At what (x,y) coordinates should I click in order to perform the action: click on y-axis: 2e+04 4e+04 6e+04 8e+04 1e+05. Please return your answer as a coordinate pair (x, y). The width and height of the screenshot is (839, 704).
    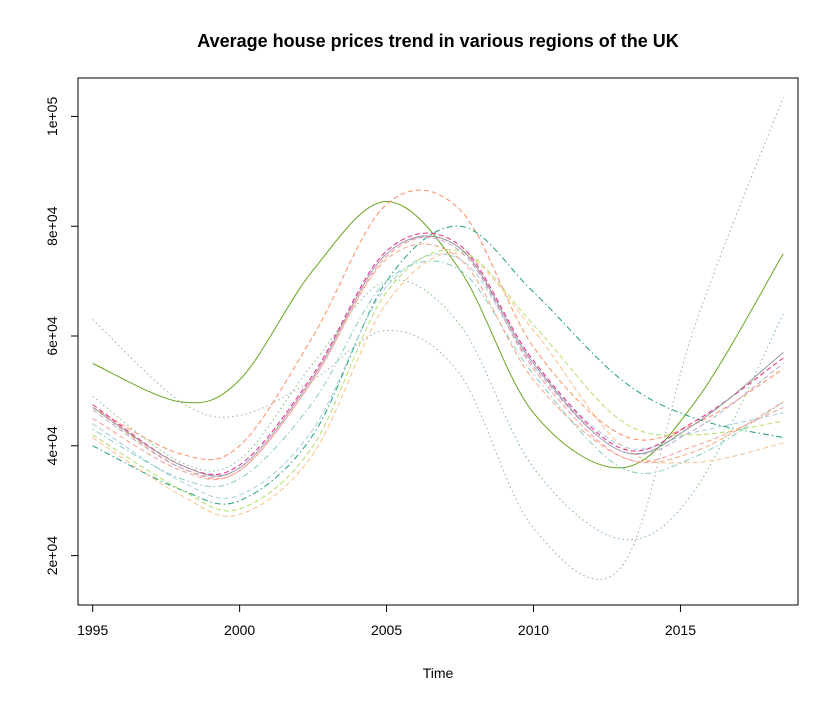
    Looking at the image, I should click on (61, 336).